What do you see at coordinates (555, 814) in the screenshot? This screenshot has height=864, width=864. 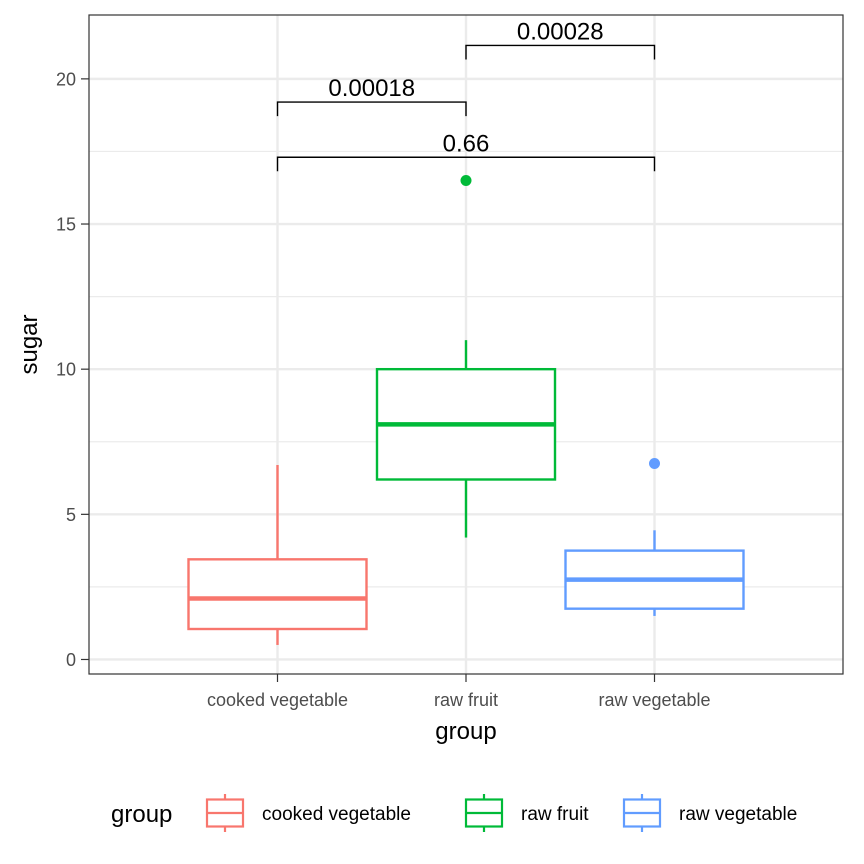 I see `legend-label: raw fruit` at bounding box center [555, 814].